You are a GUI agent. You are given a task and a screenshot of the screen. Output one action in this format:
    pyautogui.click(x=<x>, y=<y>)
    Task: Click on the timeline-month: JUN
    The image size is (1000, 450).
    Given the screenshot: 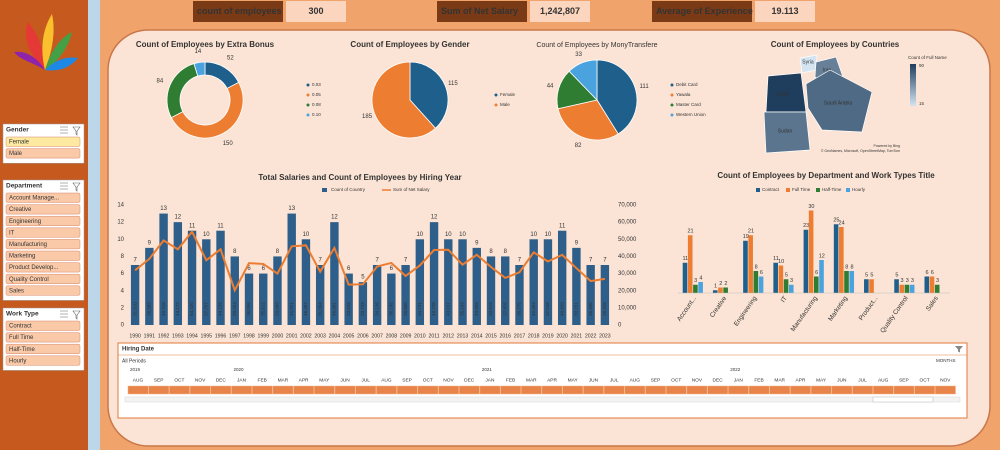 What is the action you would take?
    pyautogui.click(x=594, y=380)
    